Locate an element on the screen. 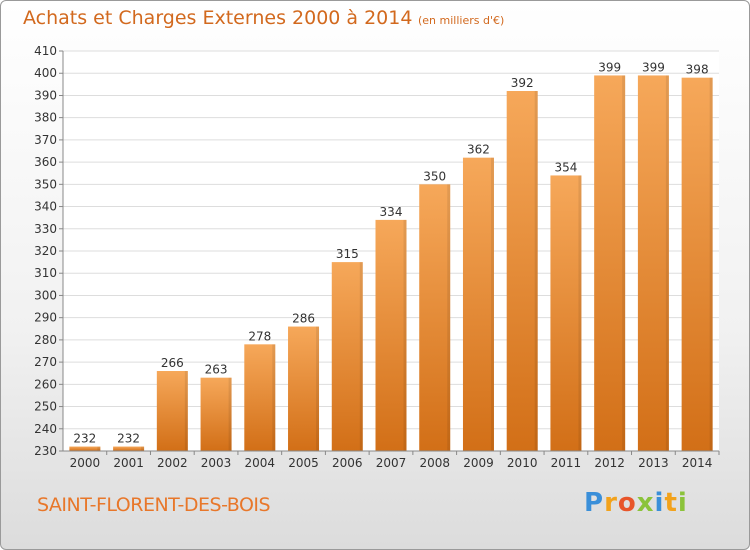  proxiti-logo: Proxiti is located at coordinates (636, 503).